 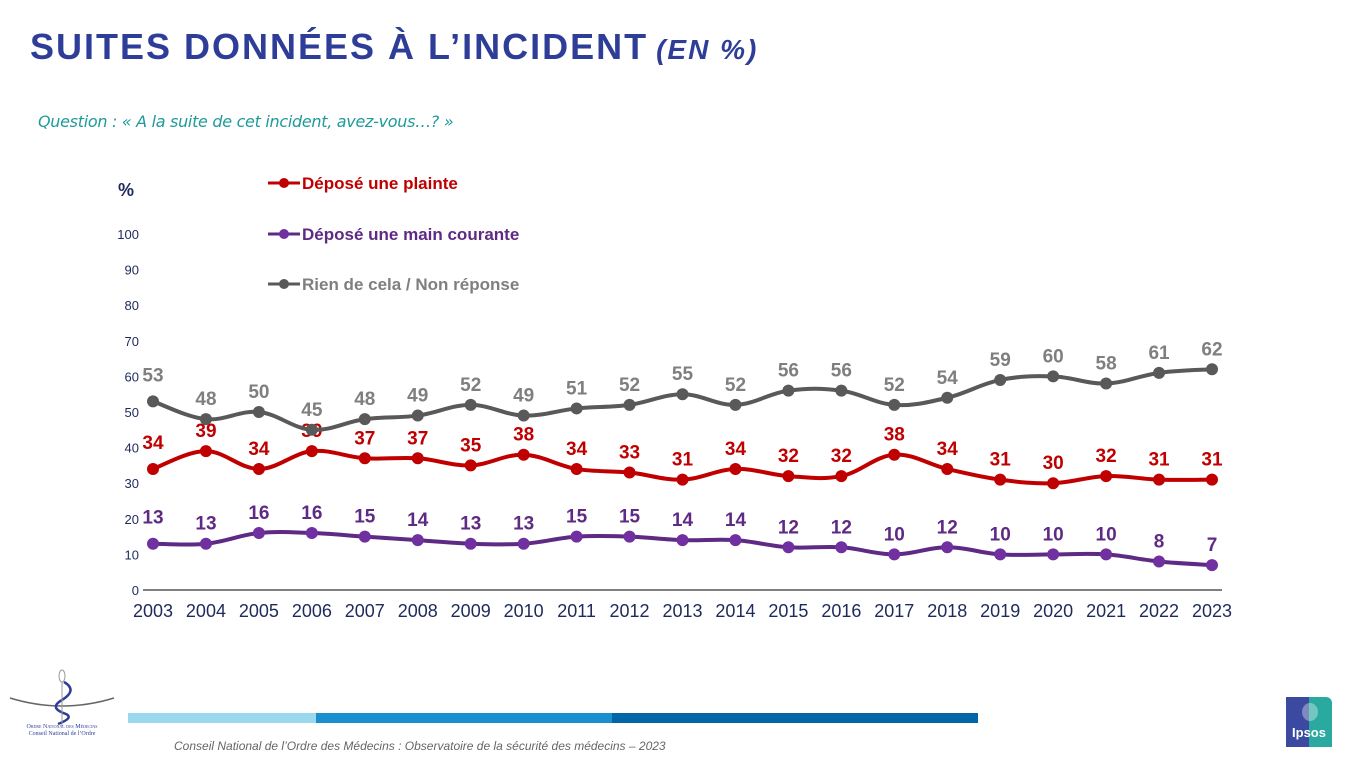 I want to click on y-tick-label: 10, so click(x=132, y=554).